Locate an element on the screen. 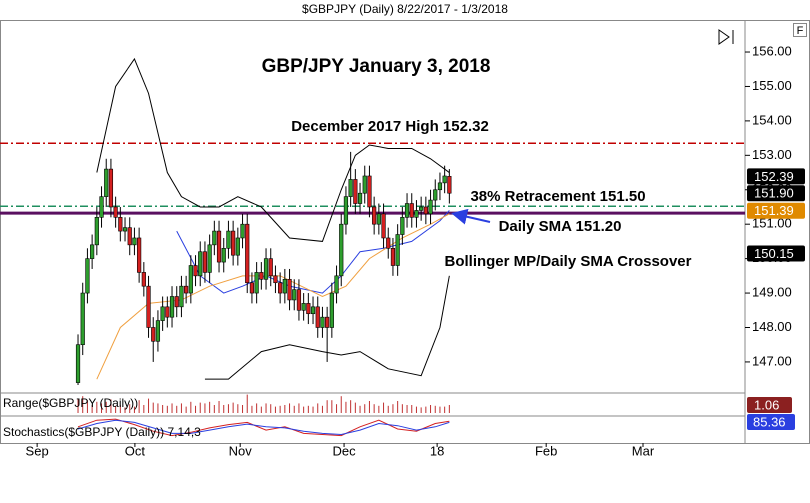  header: $GBPJPY (Daily) 8/22/2017 - 1/3/2018 is located at coordinates (405, 9).